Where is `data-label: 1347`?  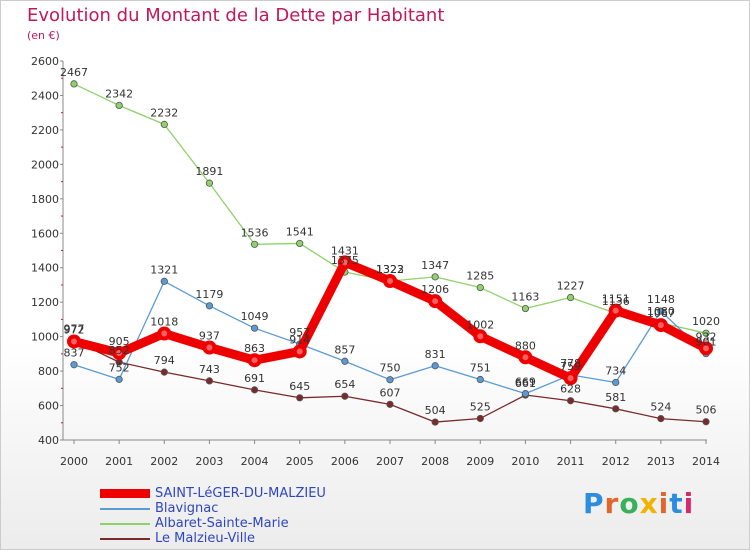 data-label: 1347 is located at coordinates (435, 265).